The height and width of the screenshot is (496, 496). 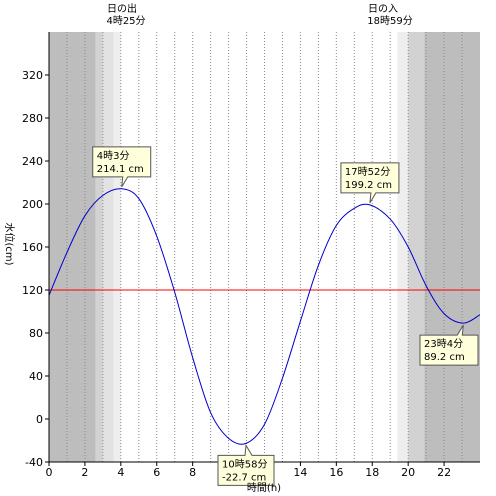 What do you see at coordinates (389, 21) in the screenshot?
I see `sunset-time: 18時59分` at bounding box center [389, 21].